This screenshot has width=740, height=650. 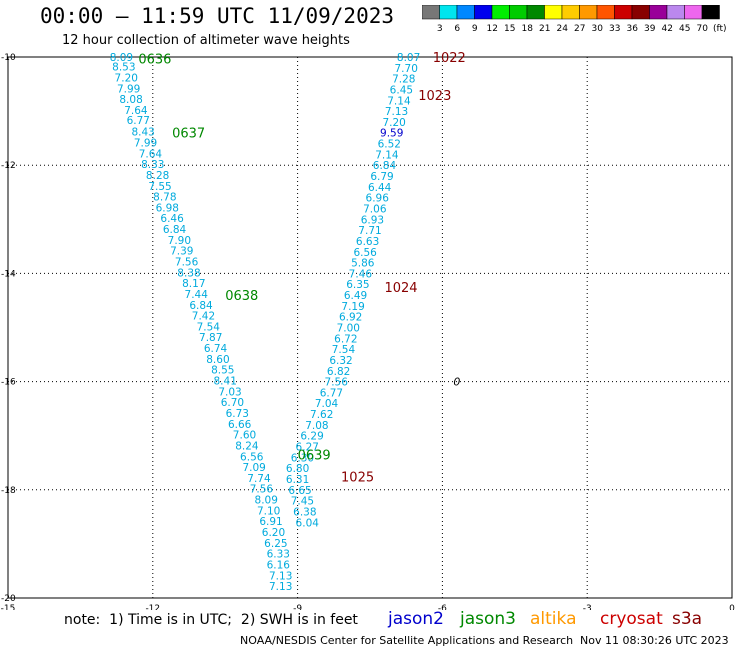 I want to click on wave-height-point: 6.29, so click(x=311, y=437).